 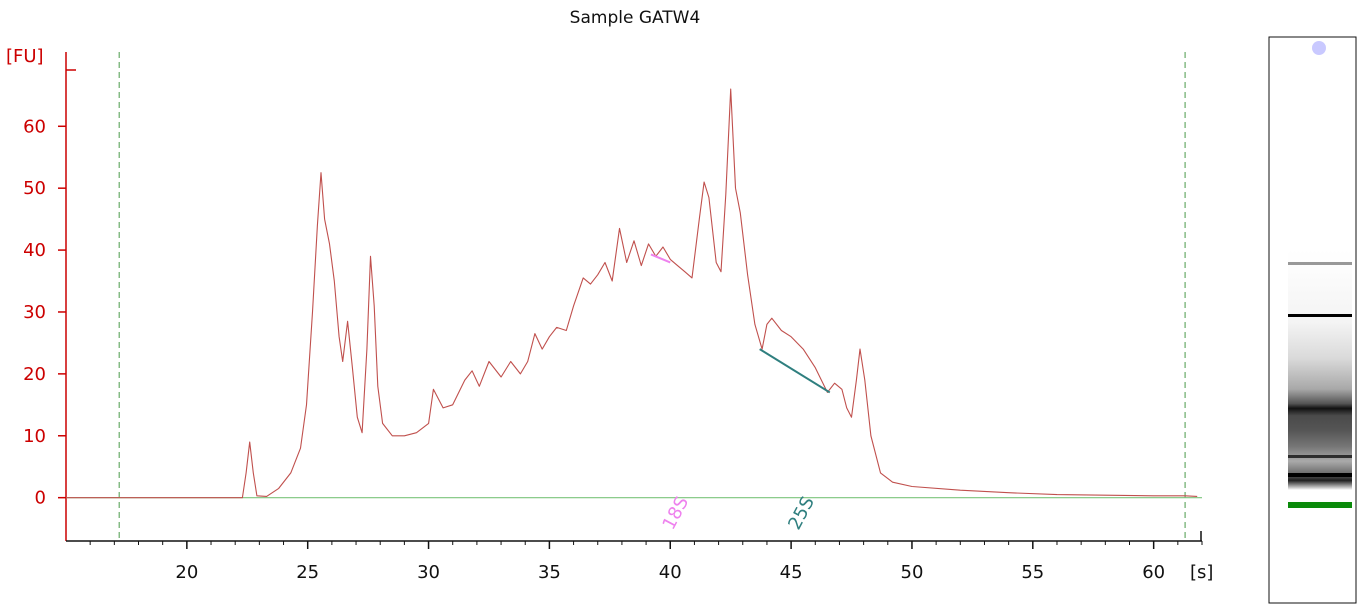 What do you see at coordinates (676, 513) in the screenshot?
I see `peak-label: 18S` at bounding box center [676, 513].